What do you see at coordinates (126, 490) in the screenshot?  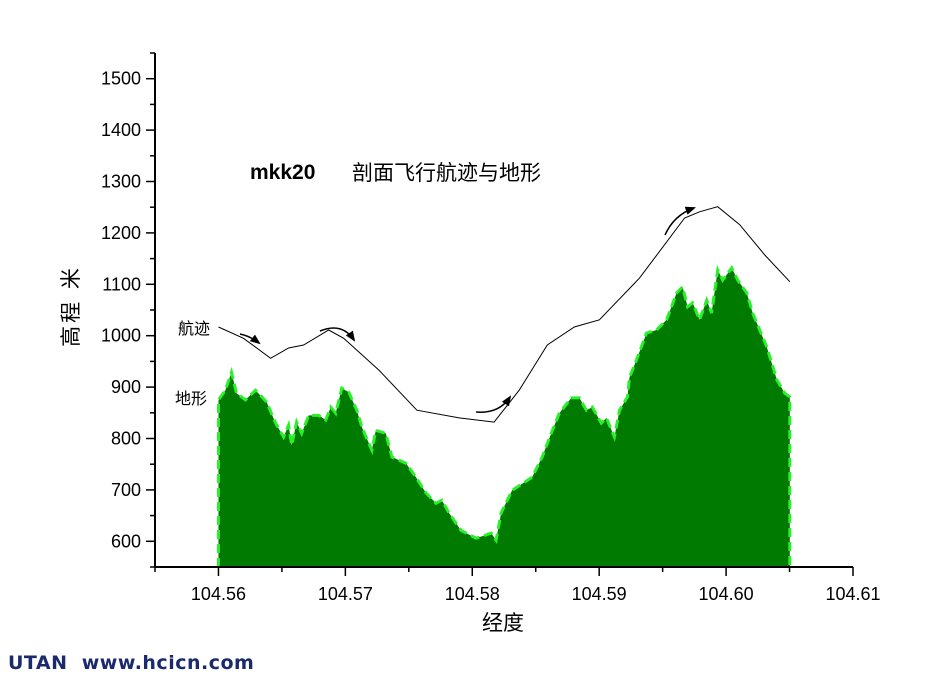 I see `y-tick-label: 700` at bounding box center [126, 490].